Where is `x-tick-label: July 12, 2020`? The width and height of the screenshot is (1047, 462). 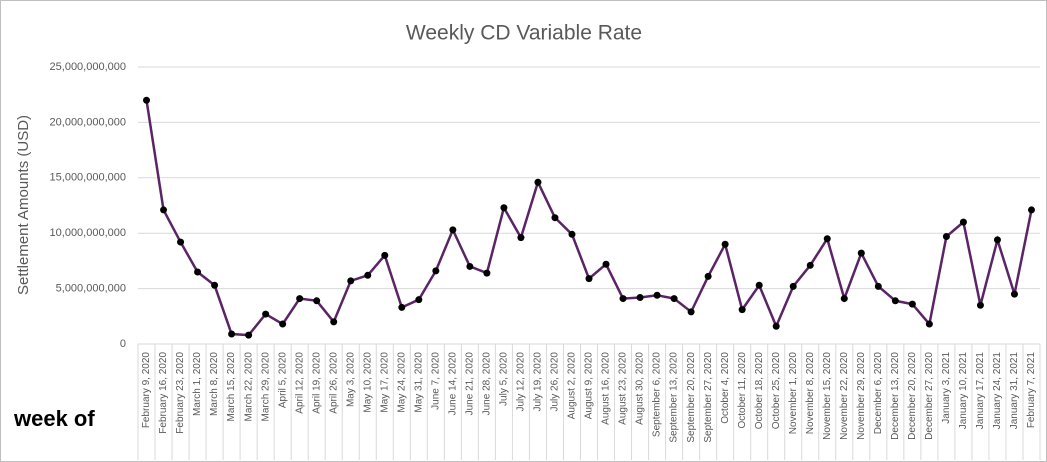
x-tick-label: July 12, 2020 is located at coordinates (521, 382).